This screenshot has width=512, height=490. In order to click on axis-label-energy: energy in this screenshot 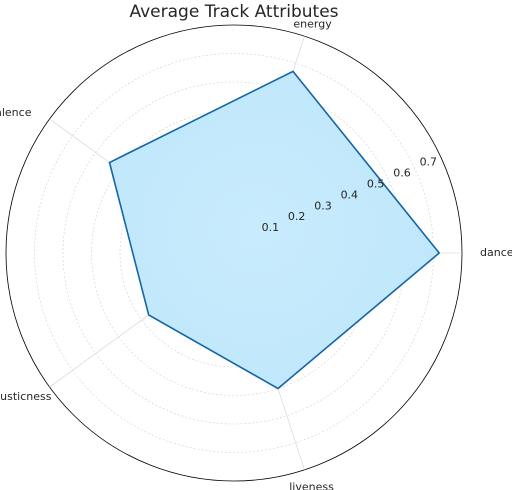, I will do `click(312, 24)`.